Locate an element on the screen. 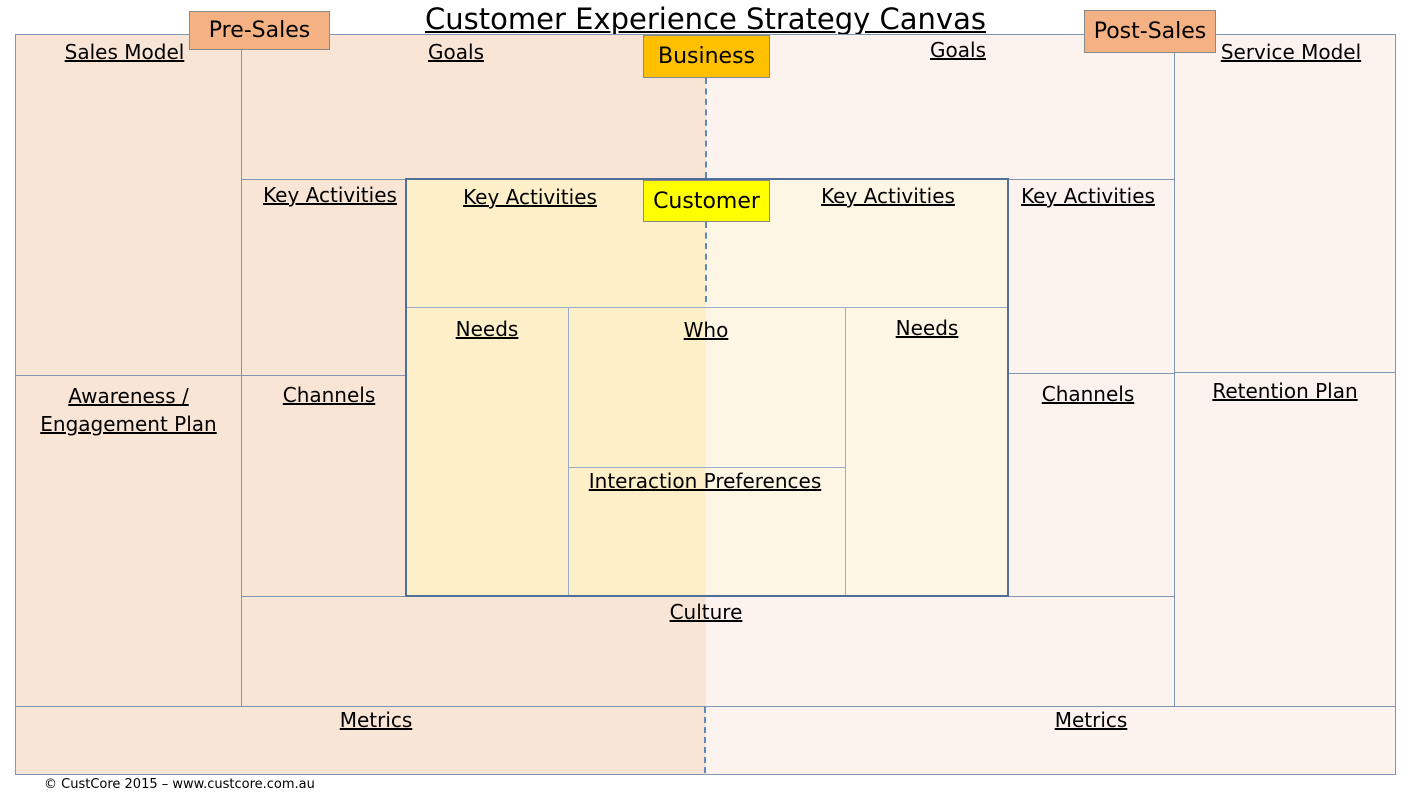  right-metrics-label: Metrics is located at coordinates (1091, 720).